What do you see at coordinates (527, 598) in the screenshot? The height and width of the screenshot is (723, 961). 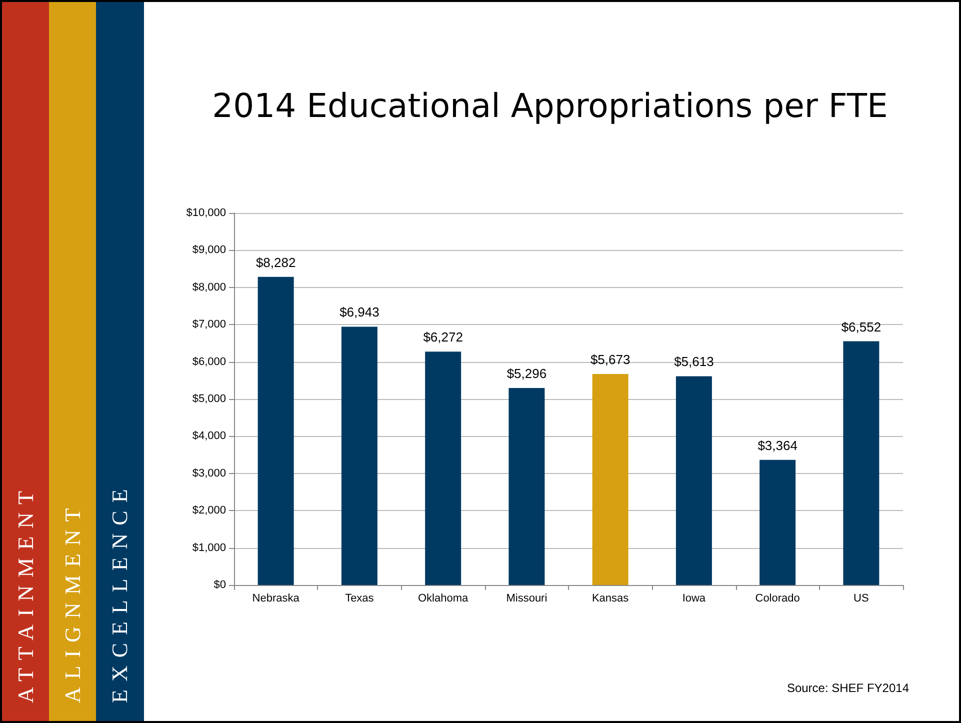 I see `x-tick-label: Missouri` at bounding box center [527, 598].